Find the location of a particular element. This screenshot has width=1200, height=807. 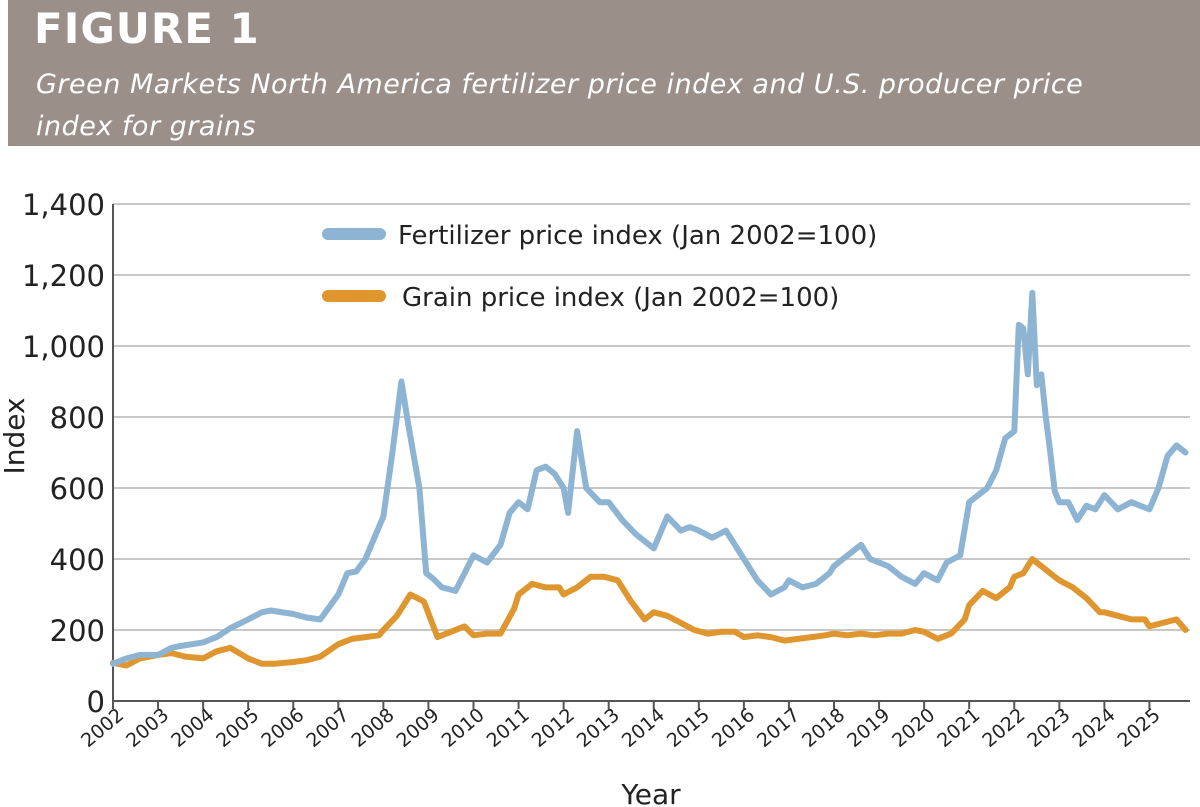

figure-label: FIGURE 1 is located at coordinates (147, 28).